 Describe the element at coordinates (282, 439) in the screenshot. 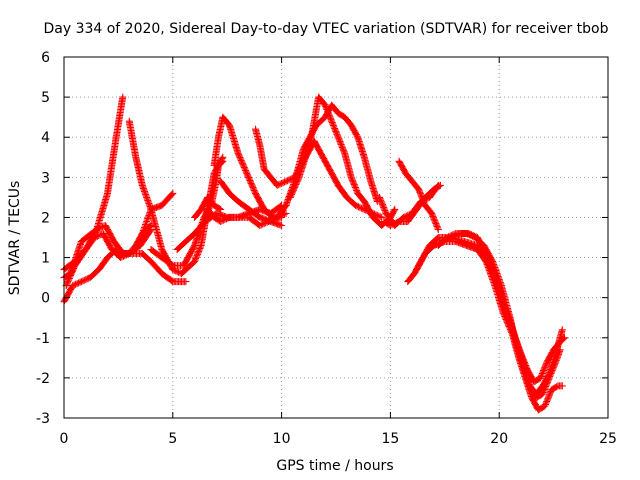

I see `x-tick-label: 10` at that location.